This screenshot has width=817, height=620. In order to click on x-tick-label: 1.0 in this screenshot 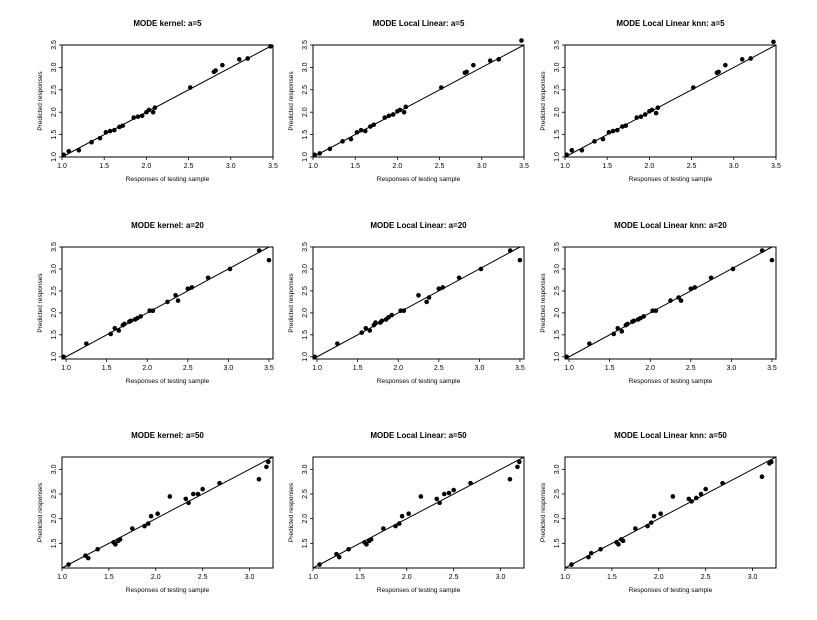, I will do `click(569, 368)`.